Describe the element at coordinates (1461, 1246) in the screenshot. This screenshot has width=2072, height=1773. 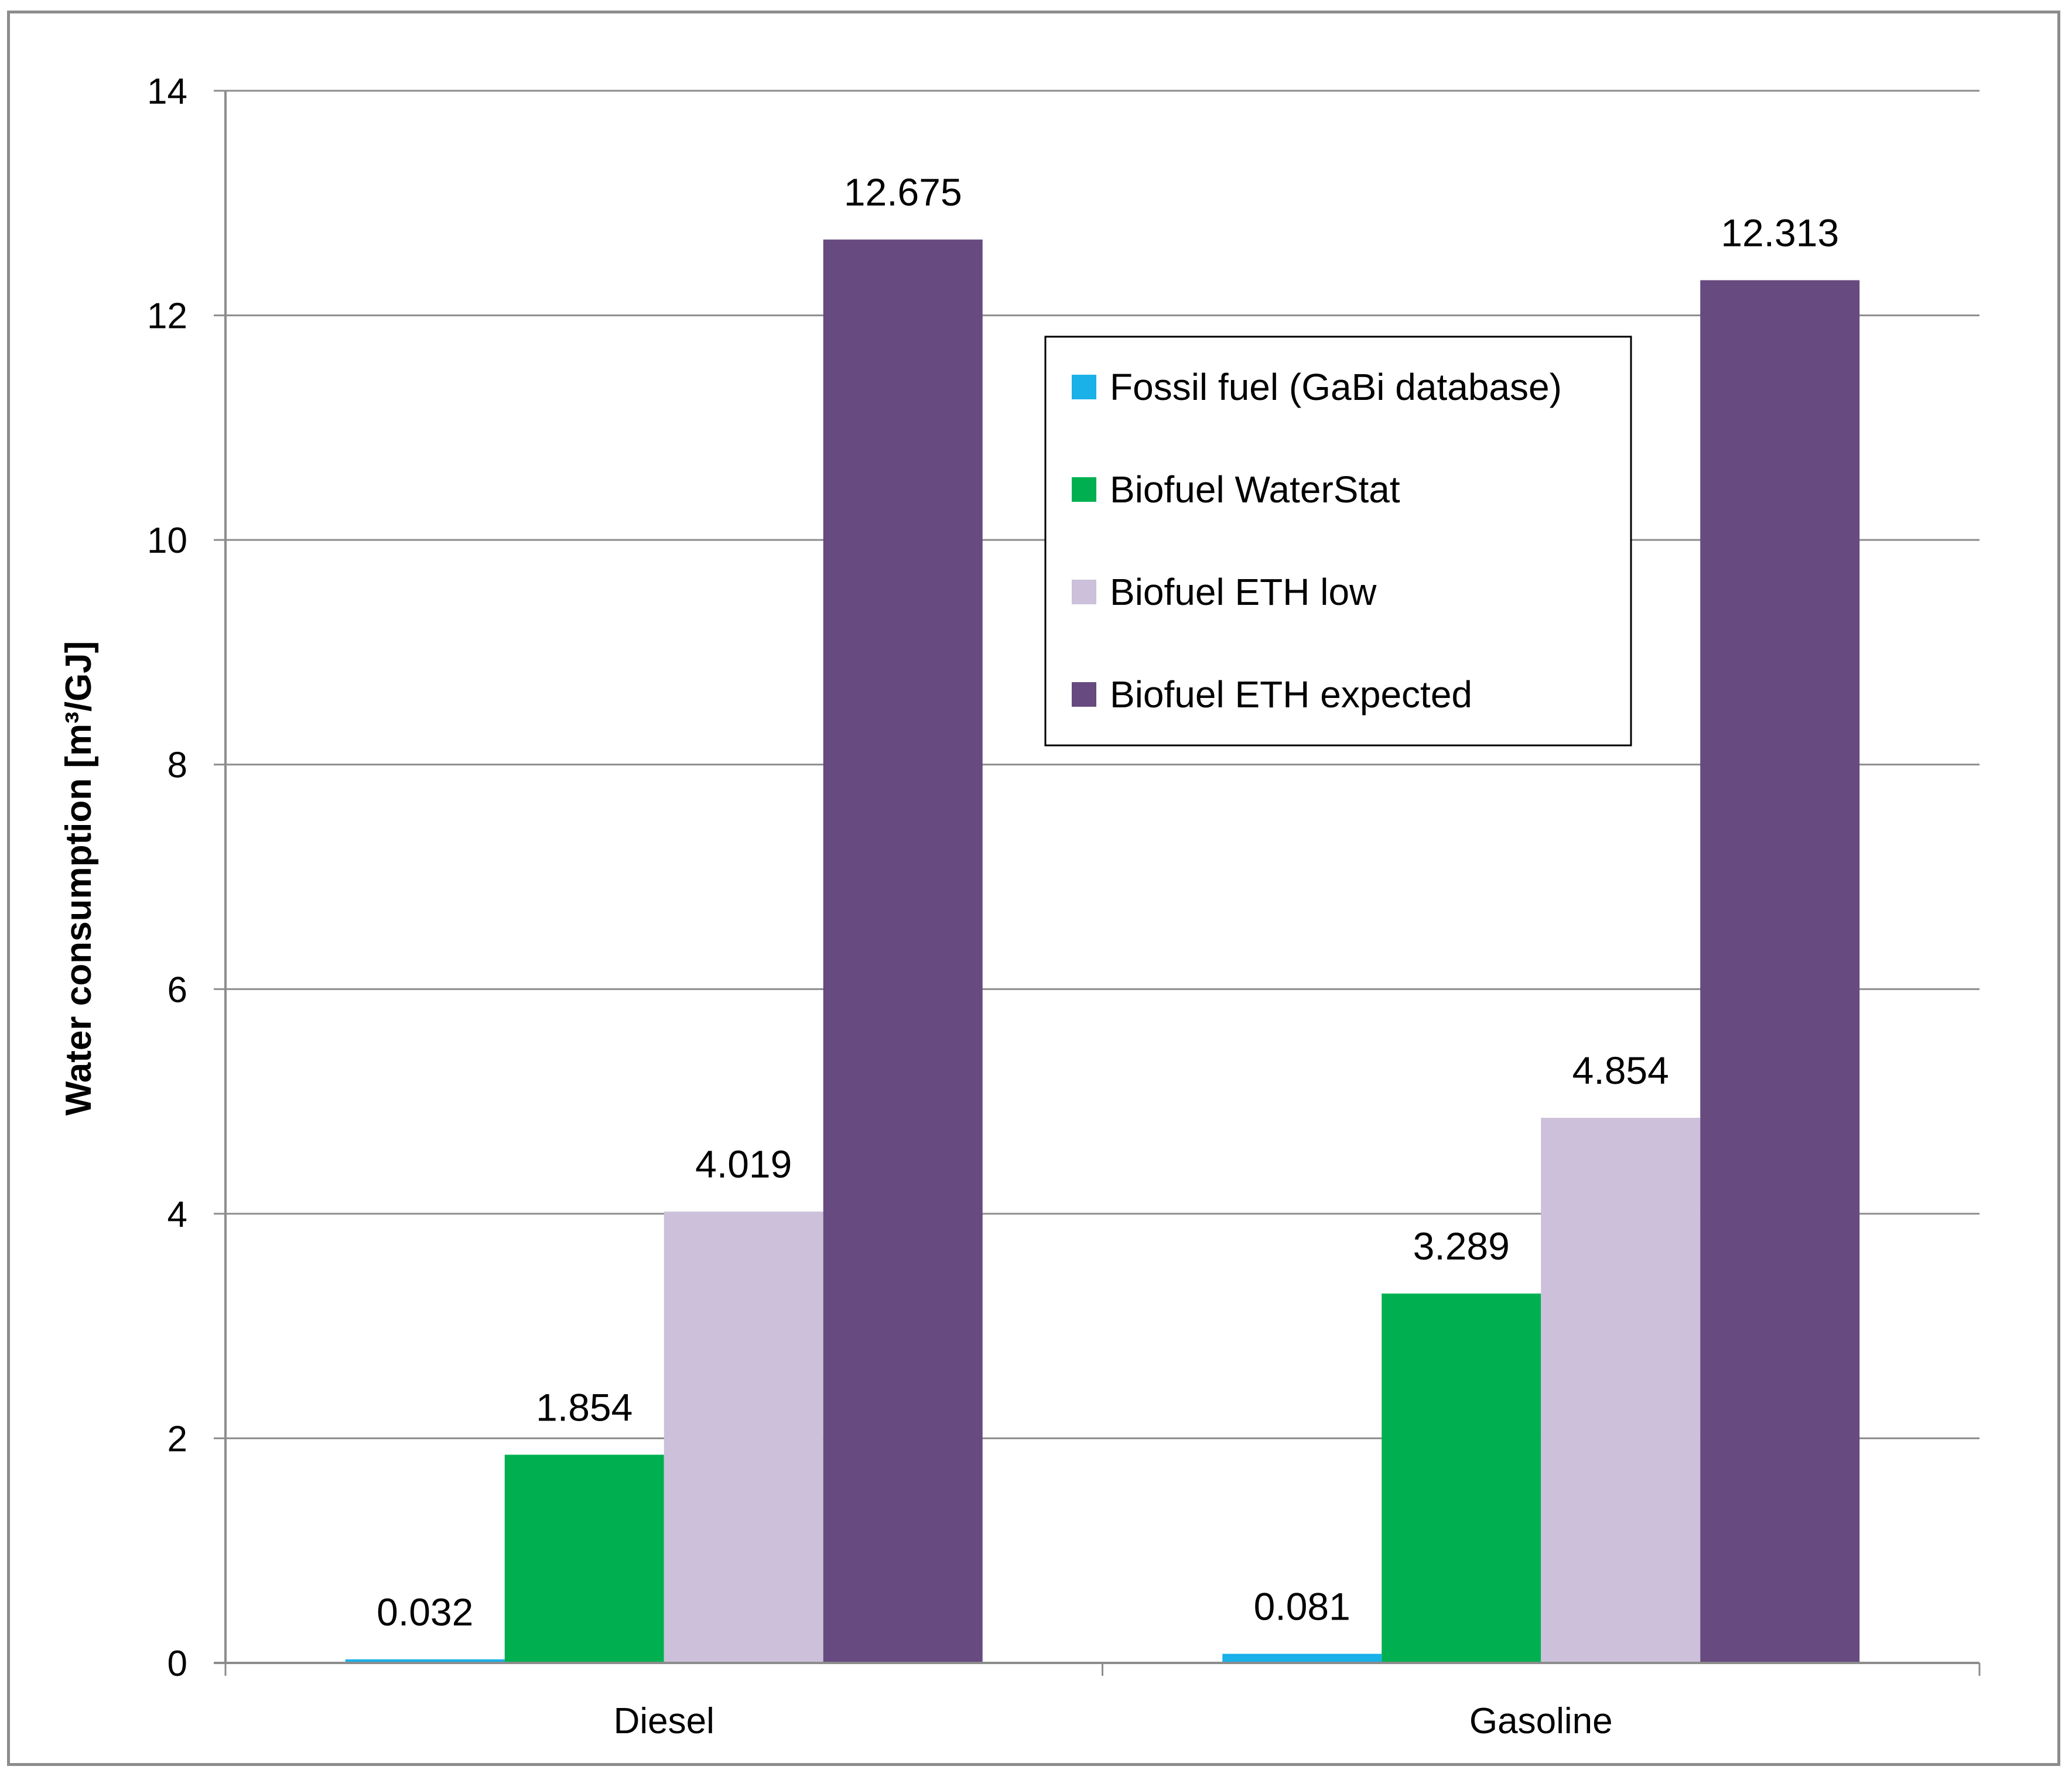
I see `data-label: 3.289` at that location.